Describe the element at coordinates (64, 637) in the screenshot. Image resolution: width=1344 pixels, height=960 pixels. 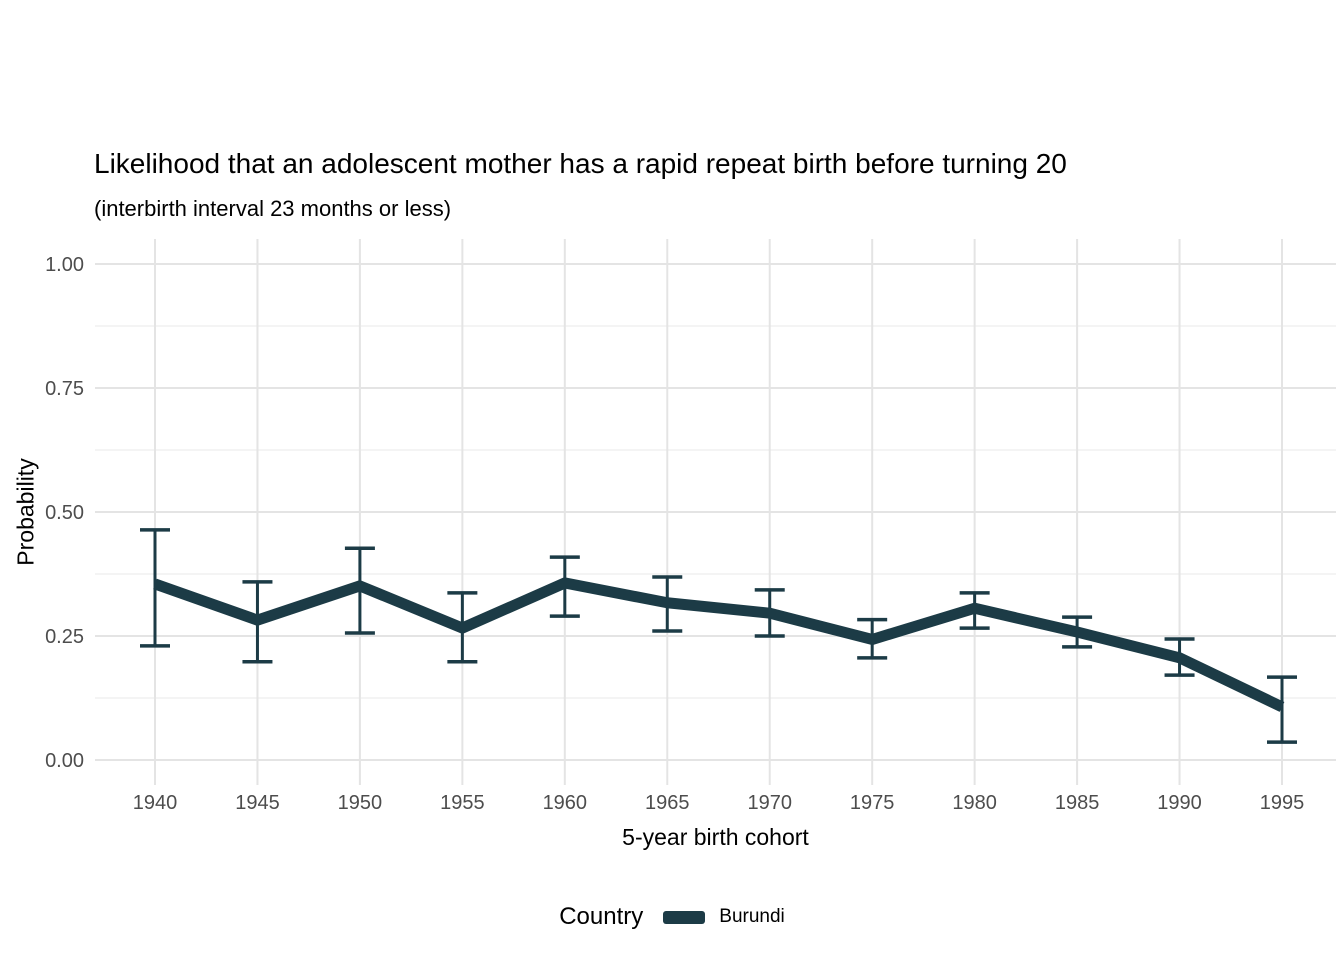
I see `y-tick-label: 0.25` at that location.